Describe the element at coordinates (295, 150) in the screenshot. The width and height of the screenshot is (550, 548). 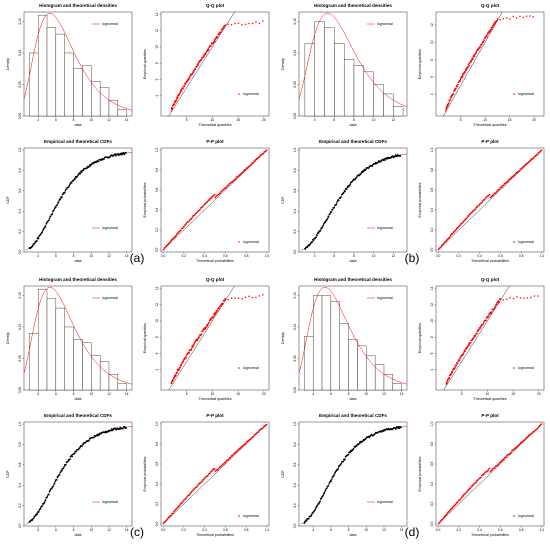
I see `y-tick-label: 1.0` at that location.